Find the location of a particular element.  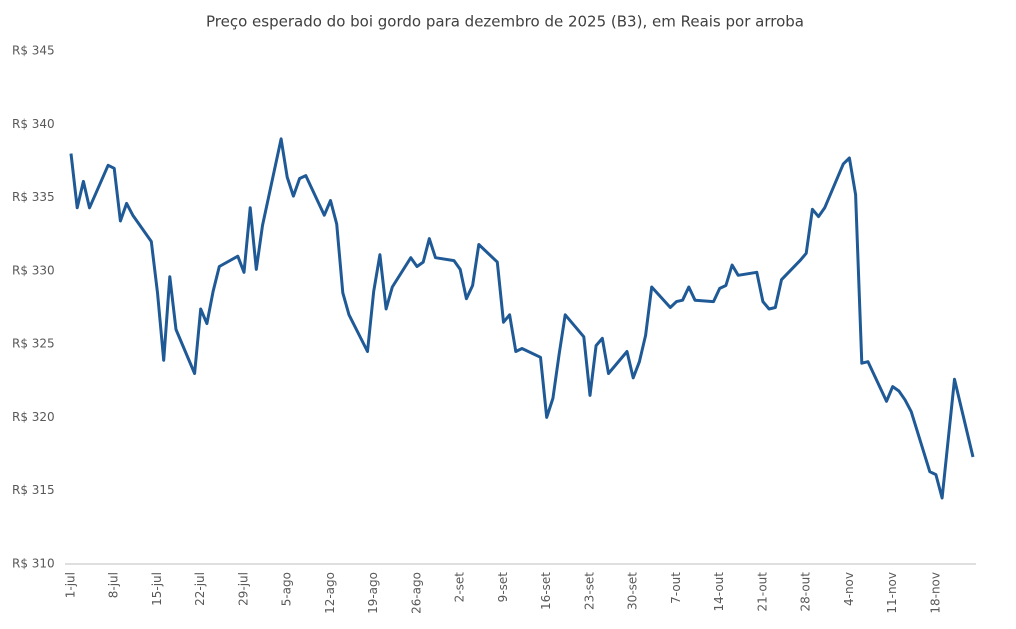

x-tick-label: 9-set is located at coordinates (503, 587).